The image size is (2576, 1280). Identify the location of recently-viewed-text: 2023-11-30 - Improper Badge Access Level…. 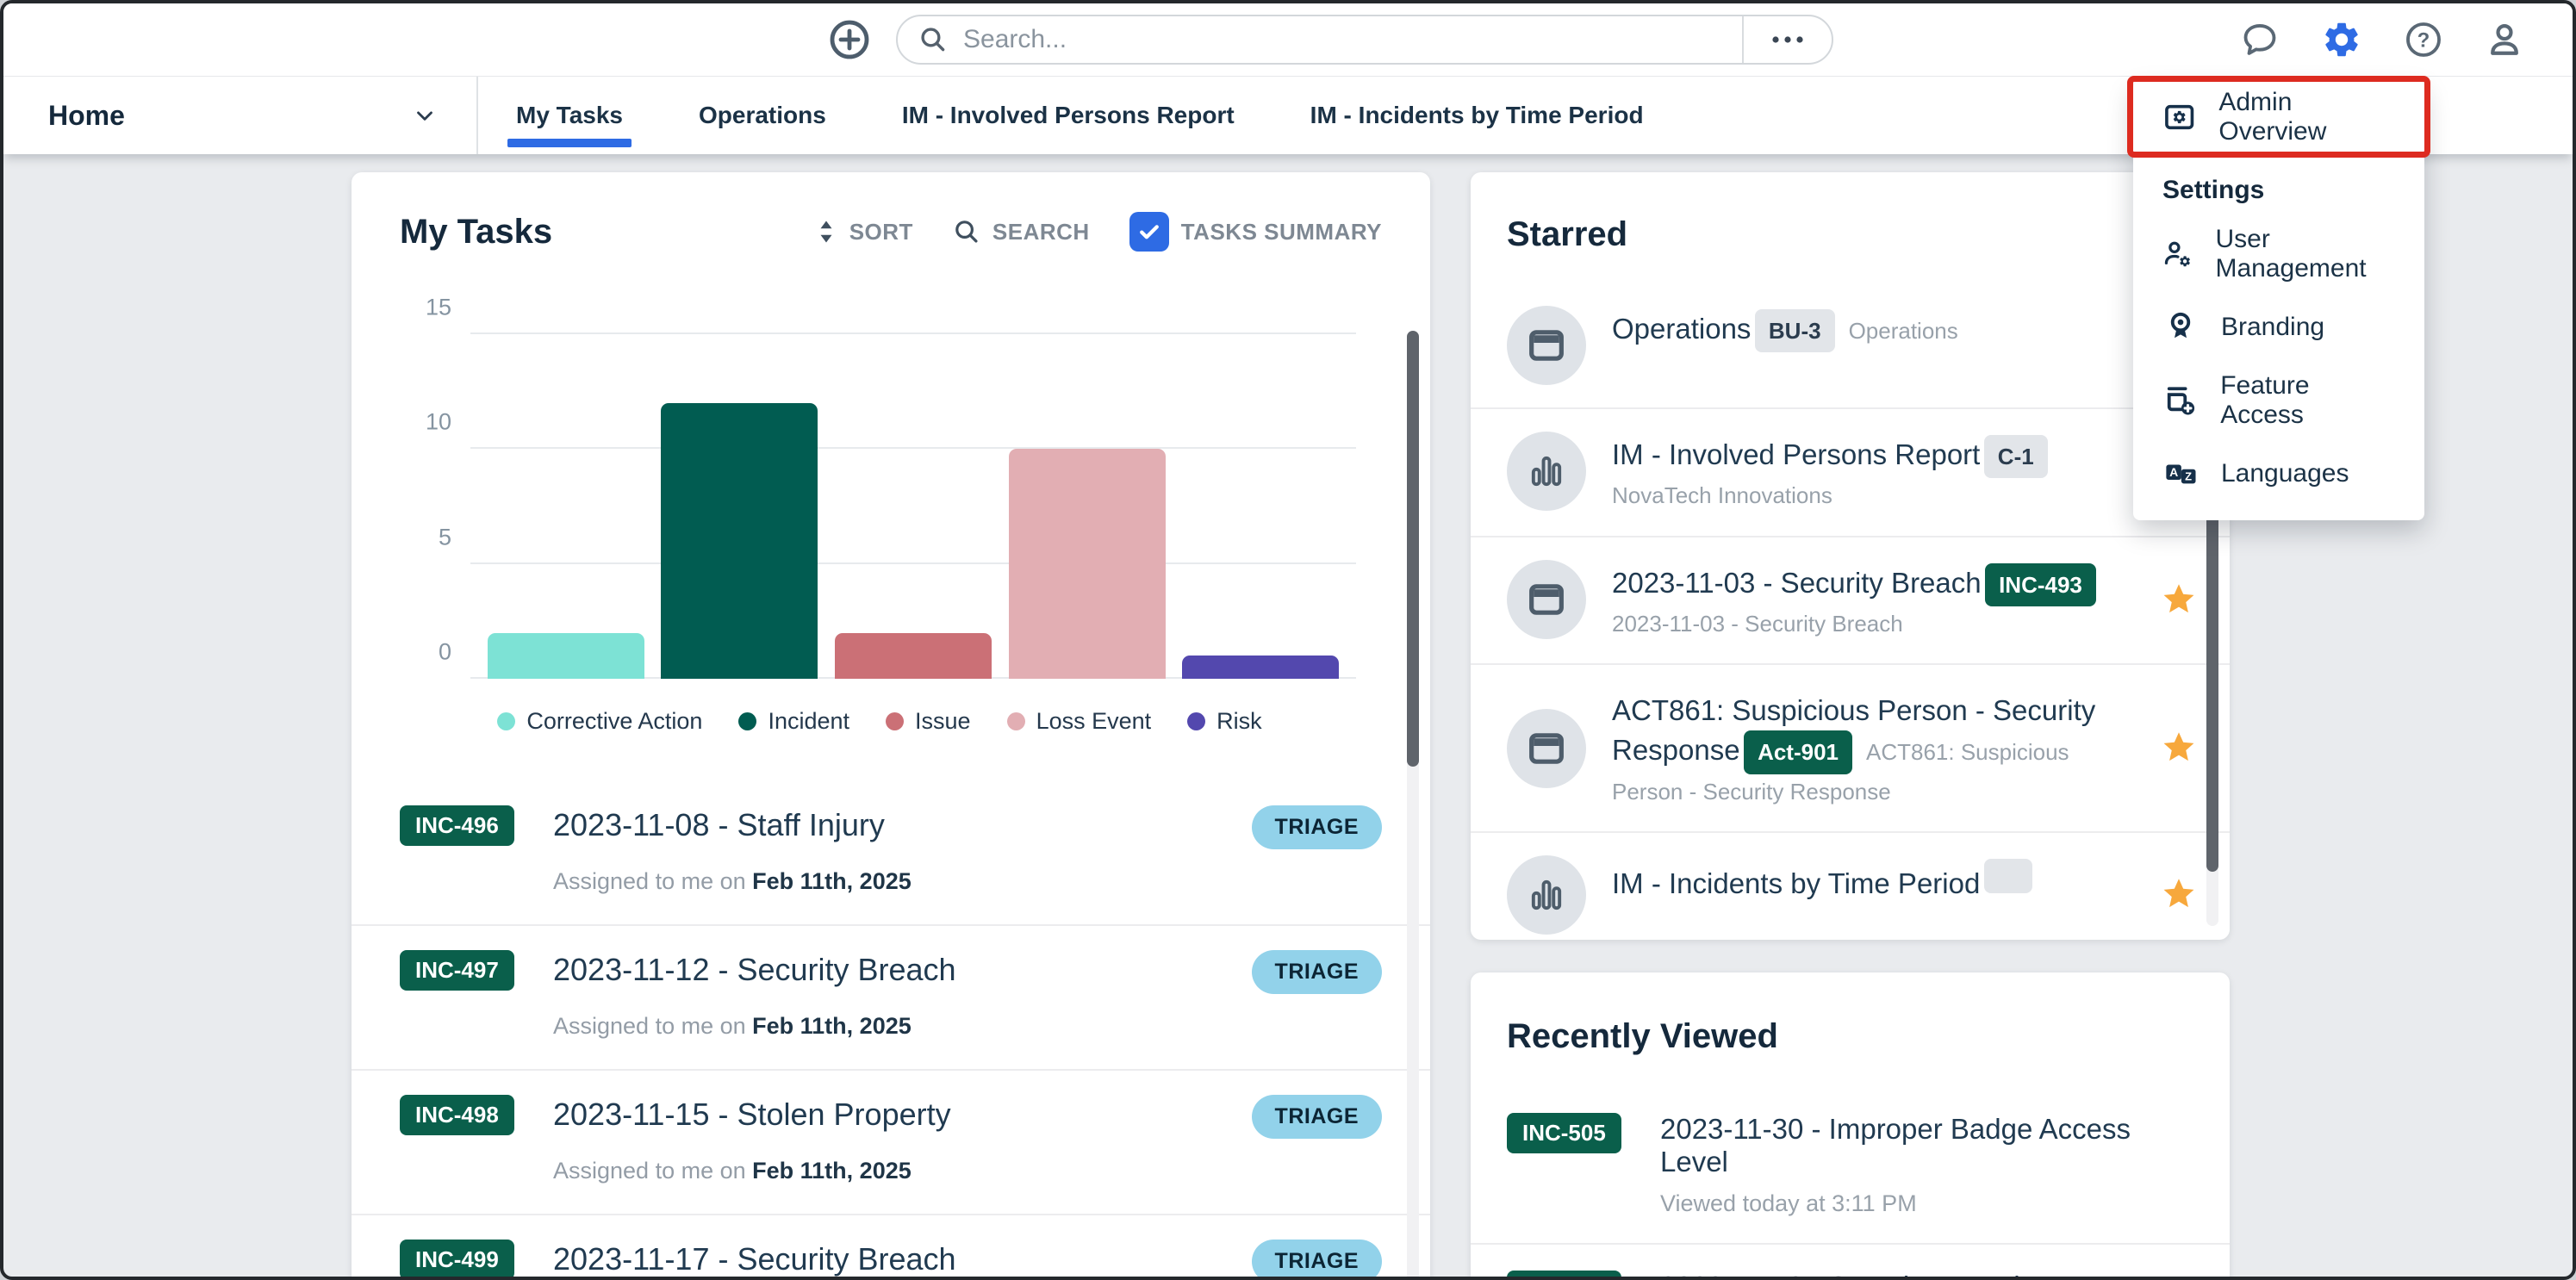
(1927, 1165).